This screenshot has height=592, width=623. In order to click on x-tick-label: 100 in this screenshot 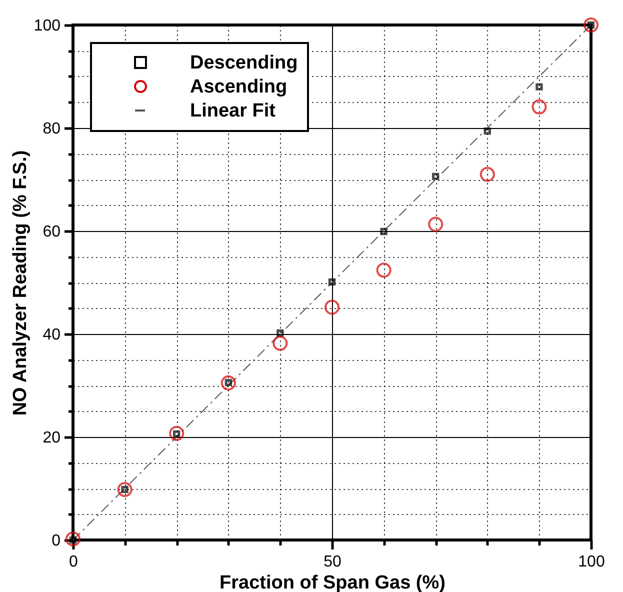, I will do `click(591, 562)`.